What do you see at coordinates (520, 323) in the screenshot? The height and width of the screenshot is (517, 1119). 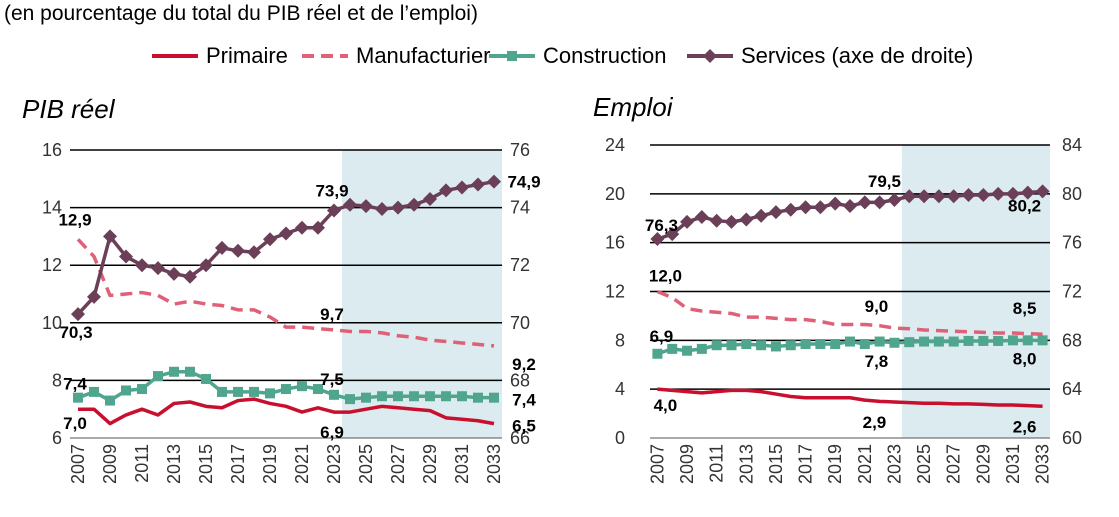 I see `y-tick-label-right: 70` at bounding box center [520, 323].